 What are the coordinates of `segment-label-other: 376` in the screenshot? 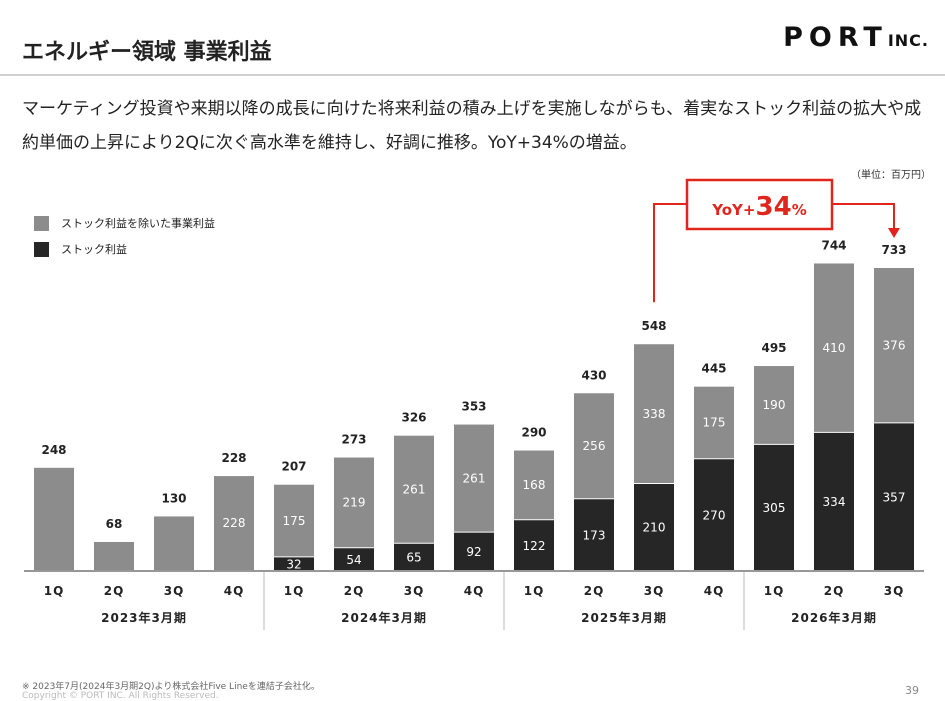 It's located at (894, 345).